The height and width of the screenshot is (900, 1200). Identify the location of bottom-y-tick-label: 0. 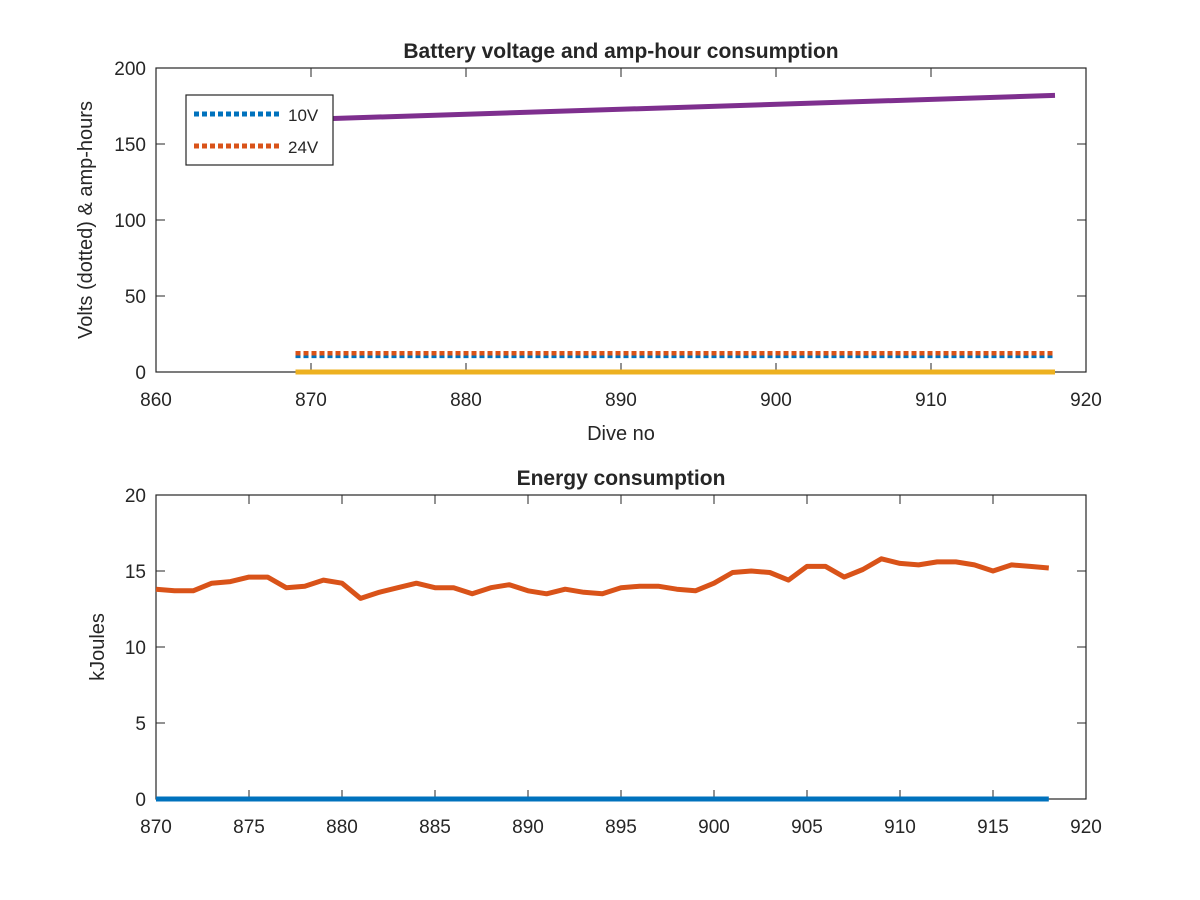
(140, 800).